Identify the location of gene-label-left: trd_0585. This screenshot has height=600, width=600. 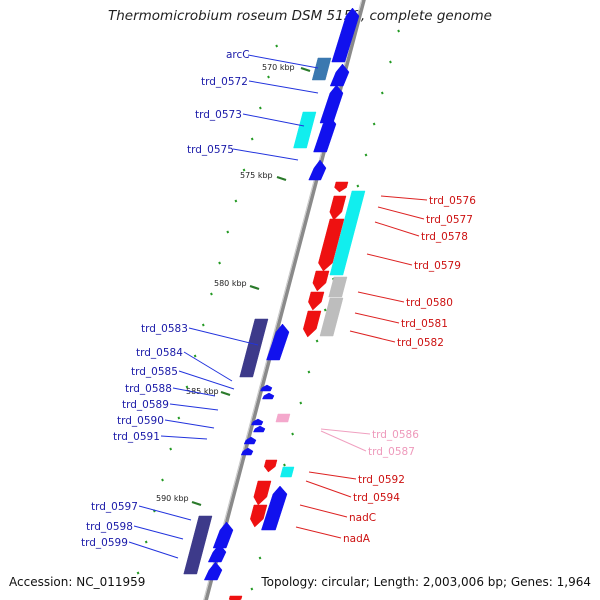
(154, 372).